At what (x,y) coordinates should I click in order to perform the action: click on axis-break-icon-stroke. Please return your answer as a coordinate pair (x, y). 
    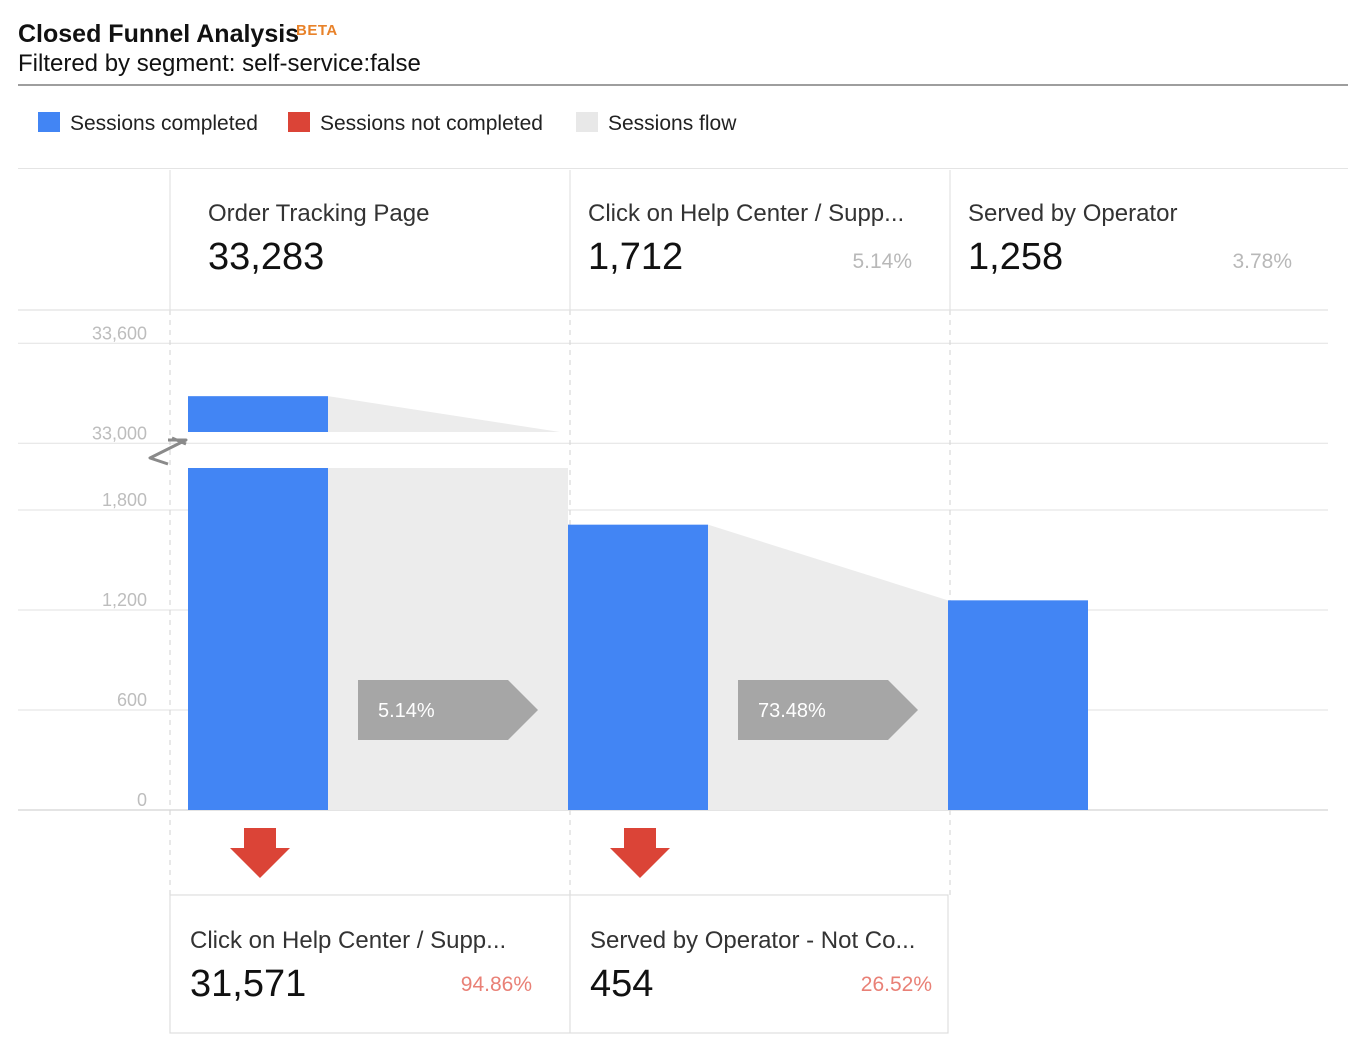
    Looking at the image, I should click on (179, 441).